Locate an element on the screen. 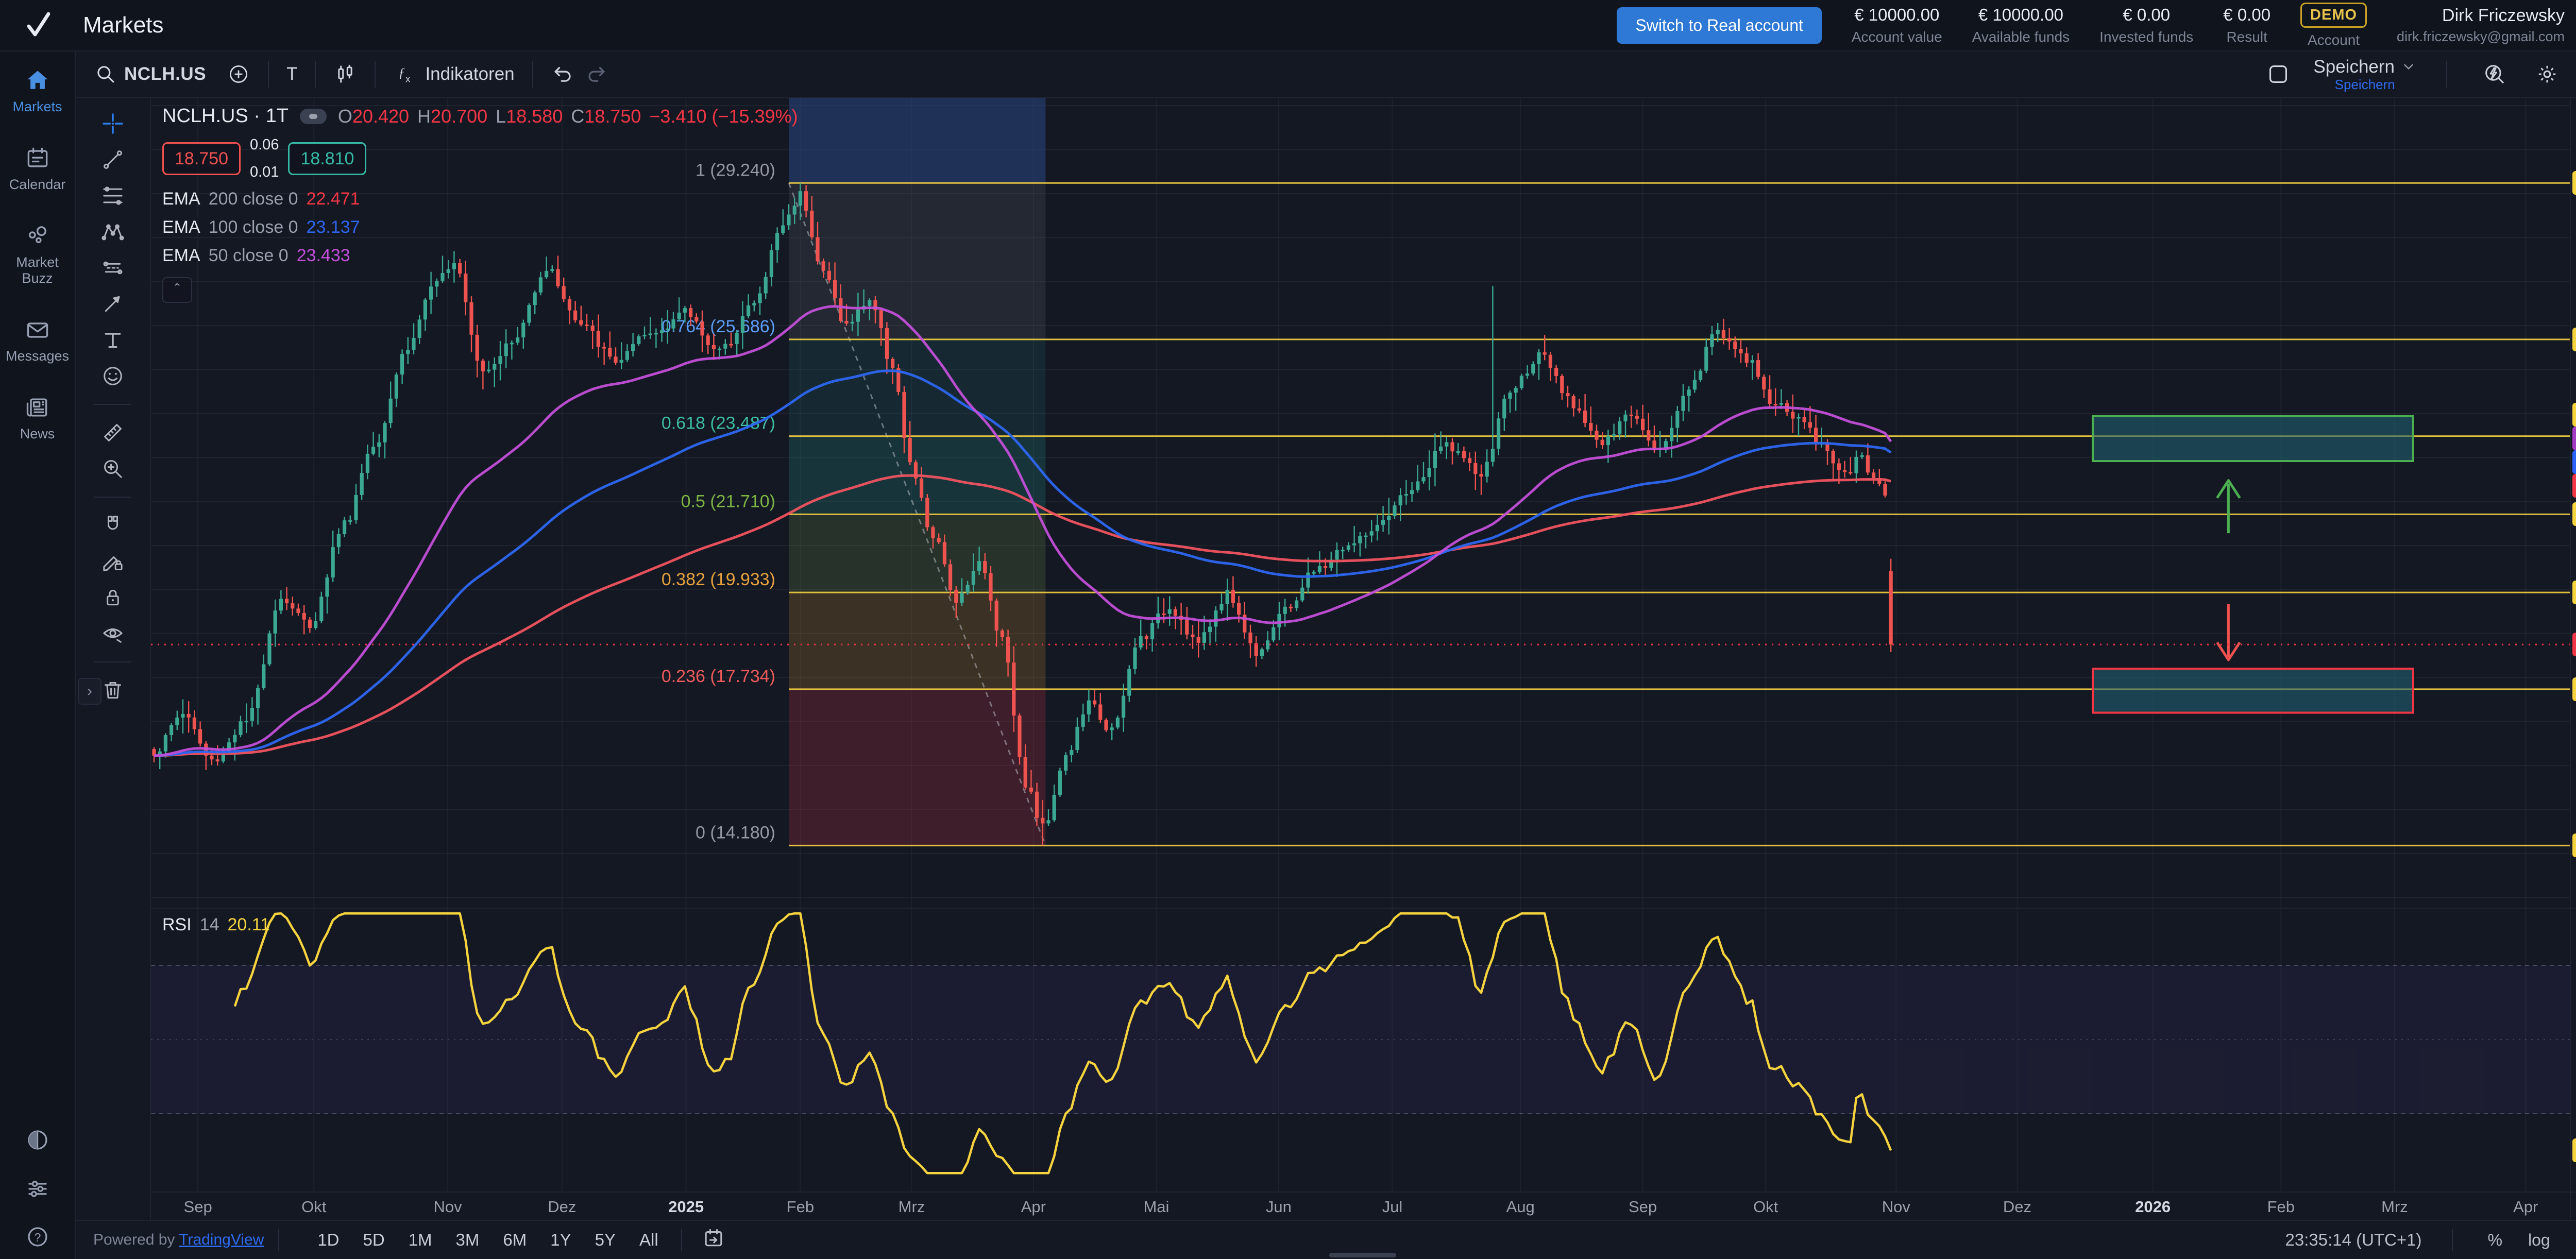  ema-50-legend: EMA 50 close 0 23.433 is located at coordinates (256, 255).